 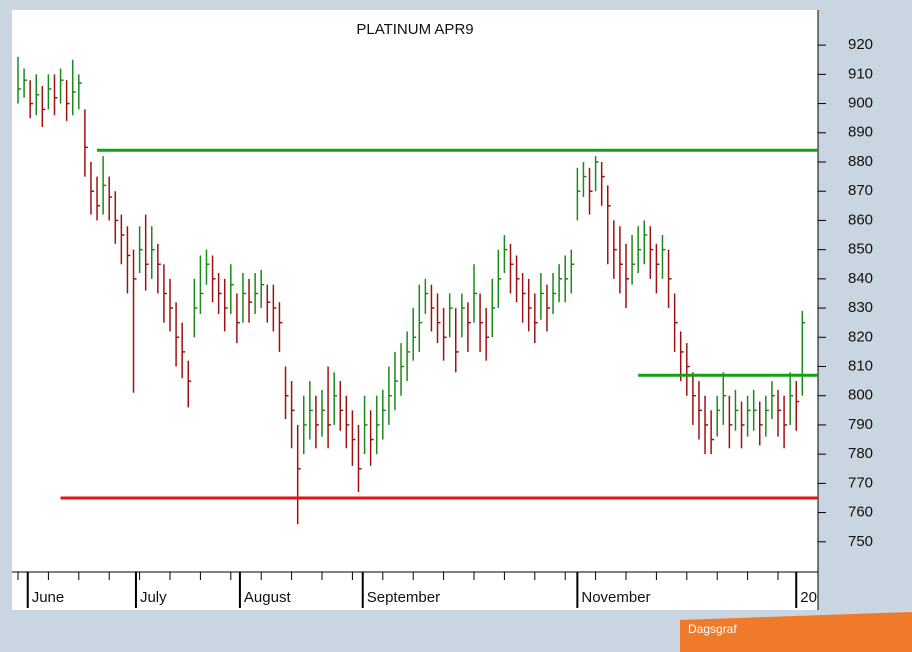 What do you see at coordinates (860, 365) in the screenshot?
I see `y-tick-label: 810` at bounding box center [860, 365].